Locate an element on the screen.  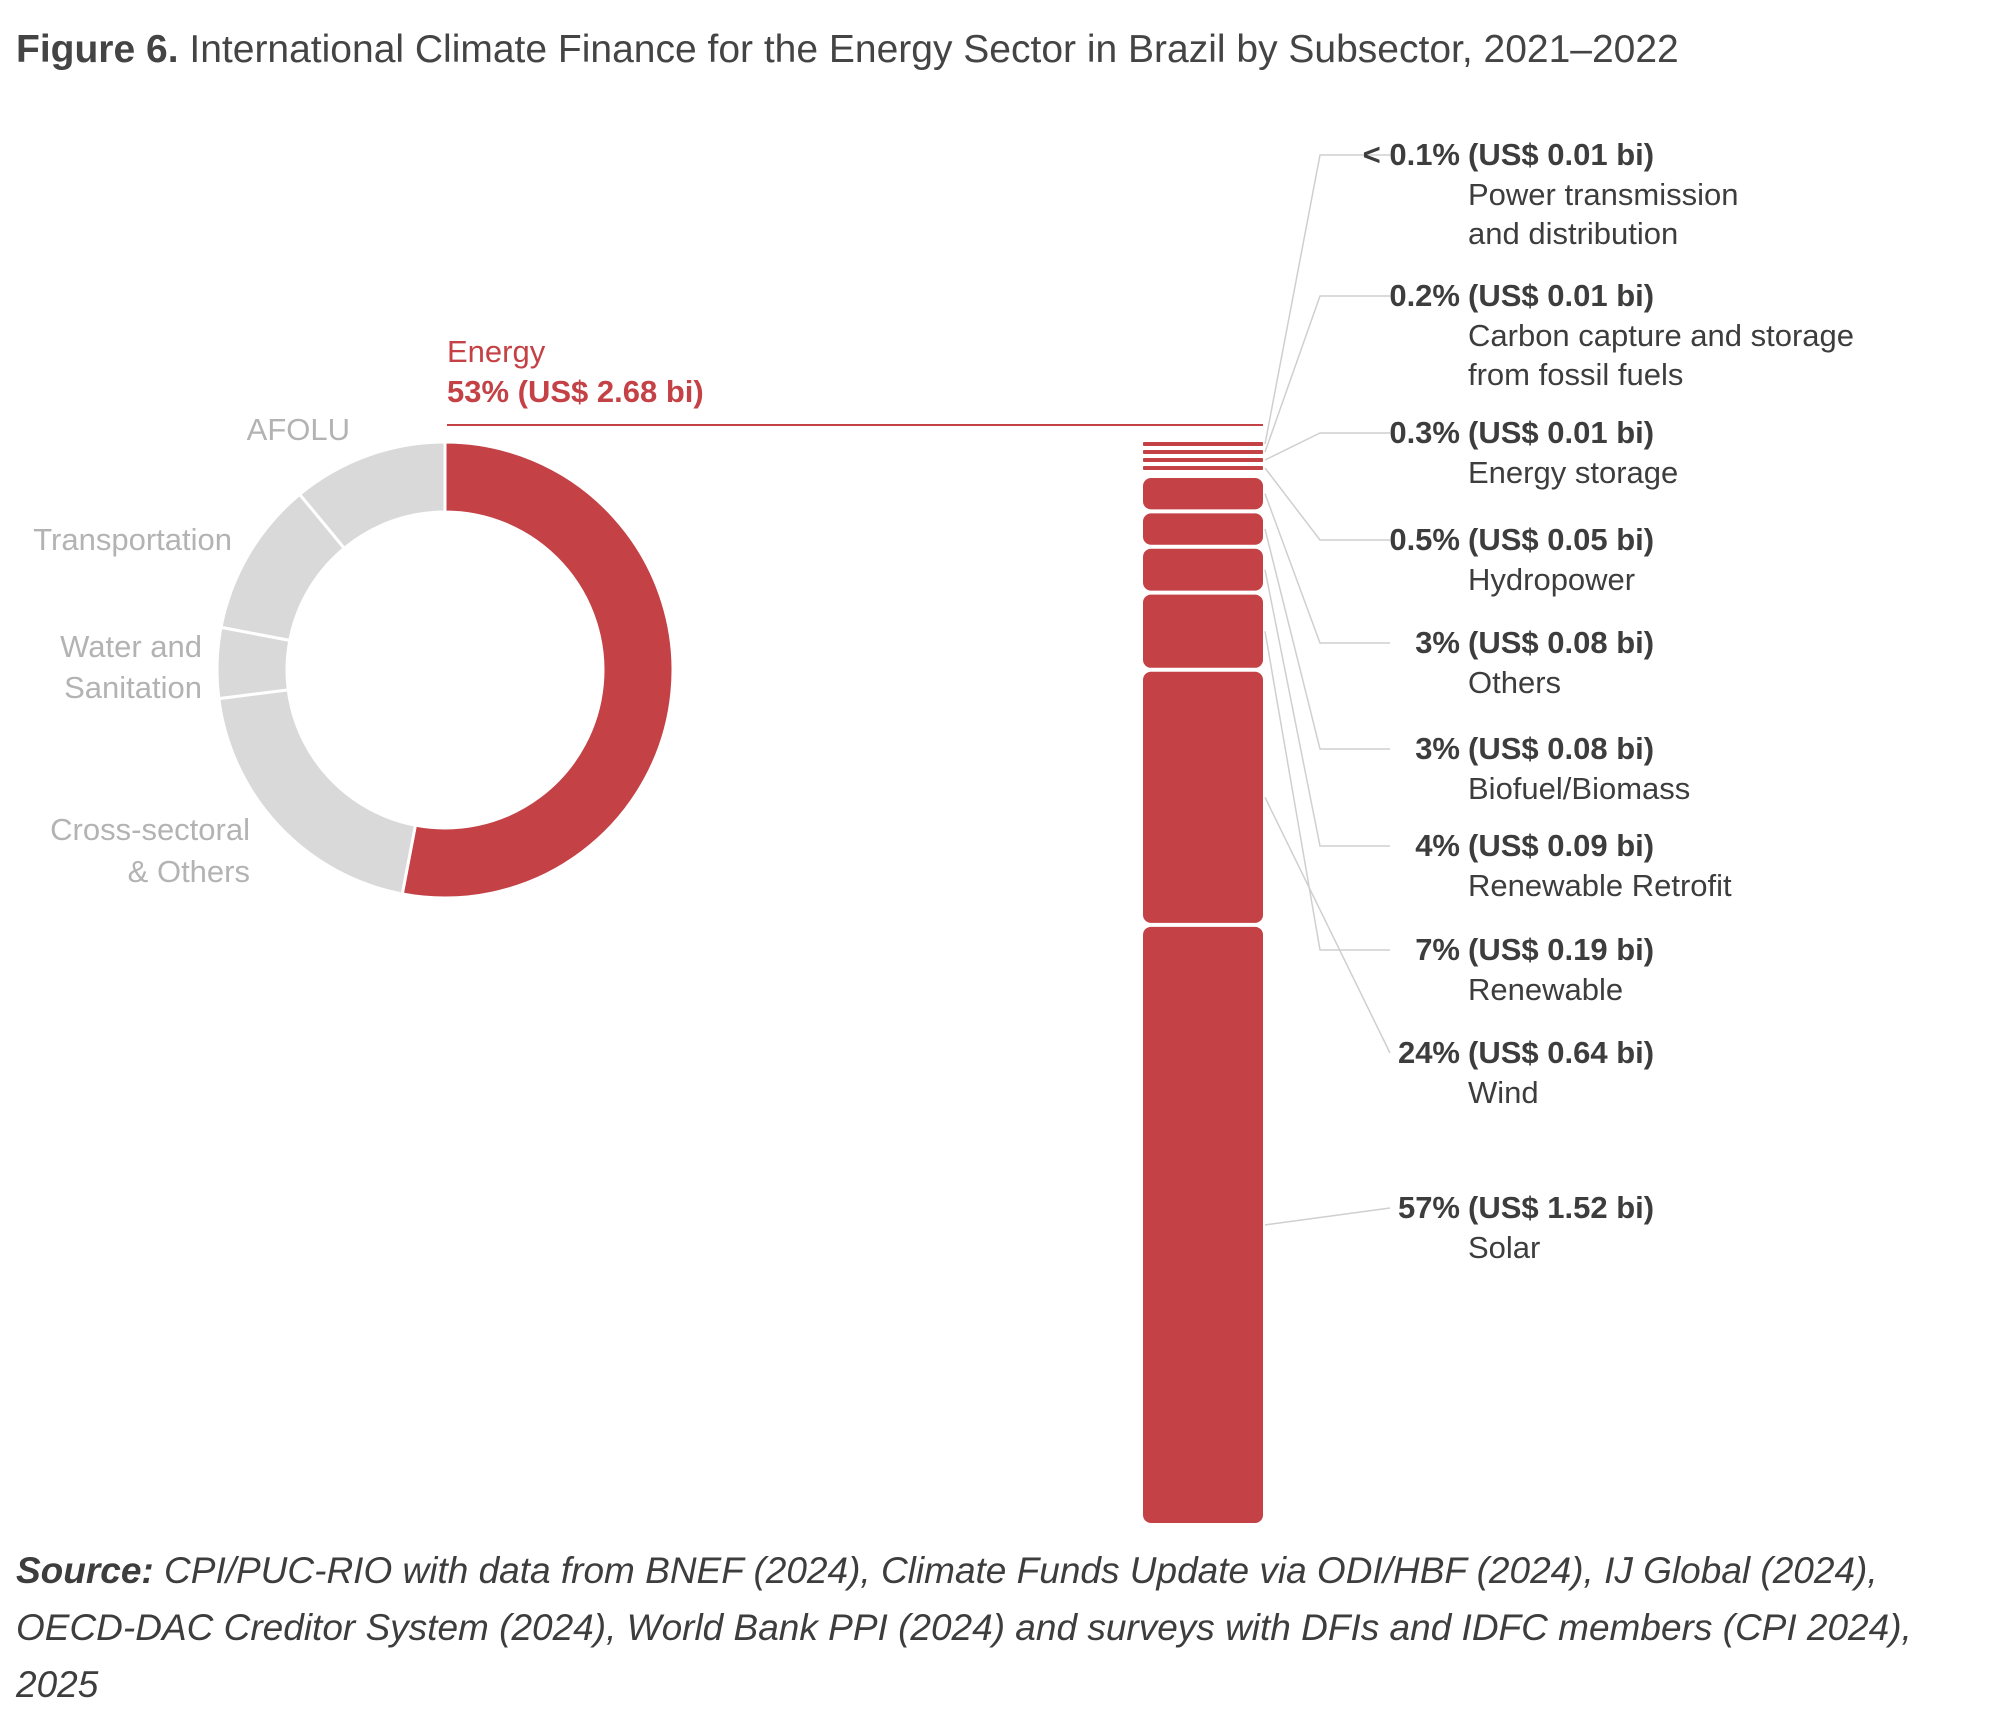
value-label-hydropower: (US$ 0.05 bi) is located at coordinates (1561, 539).